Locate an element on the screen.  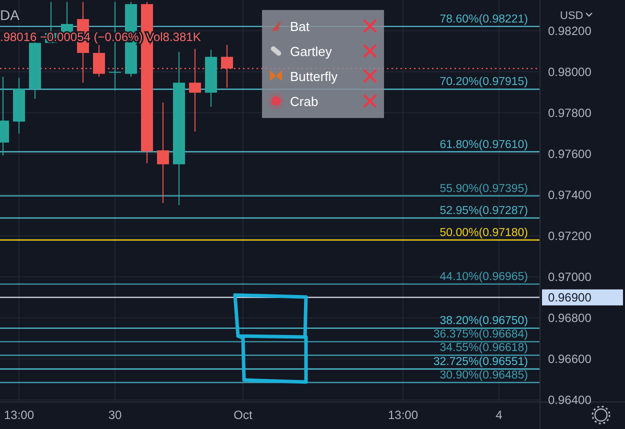
y-tick-label: 0.97000 is located at coordinates (570, 277).